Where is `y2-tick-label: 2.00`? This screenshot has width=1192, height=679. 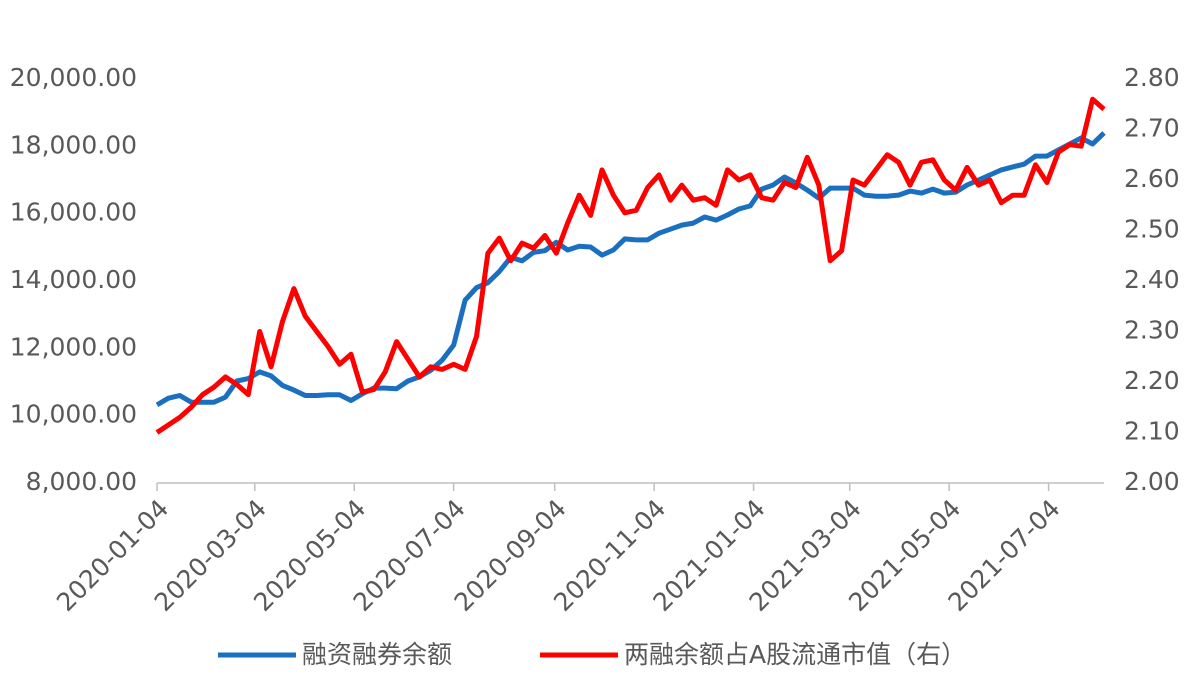 y2-tick-label: 2.00 is located at coordinates (1152, 481).